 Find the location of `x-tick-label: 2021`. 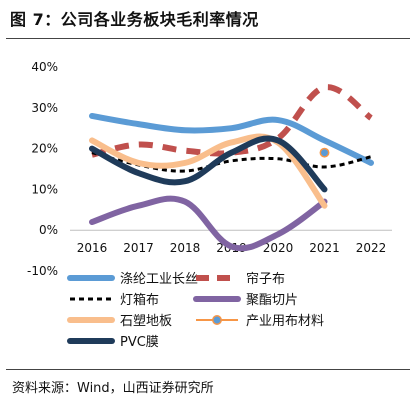

x-tick-label: 2021 is located at coordinates (324, 248).